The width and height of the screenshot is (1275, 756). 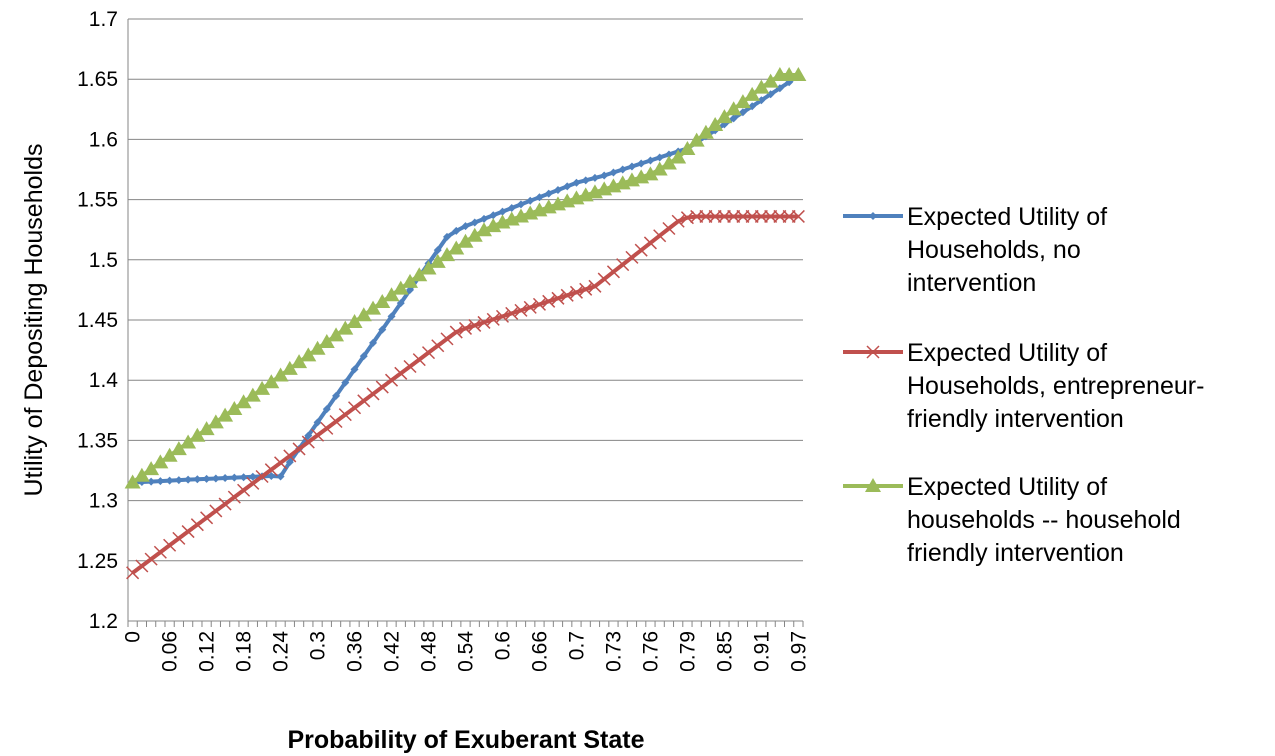 I want to click on y-tick-label: 1.4, so click(x=104, y=380).